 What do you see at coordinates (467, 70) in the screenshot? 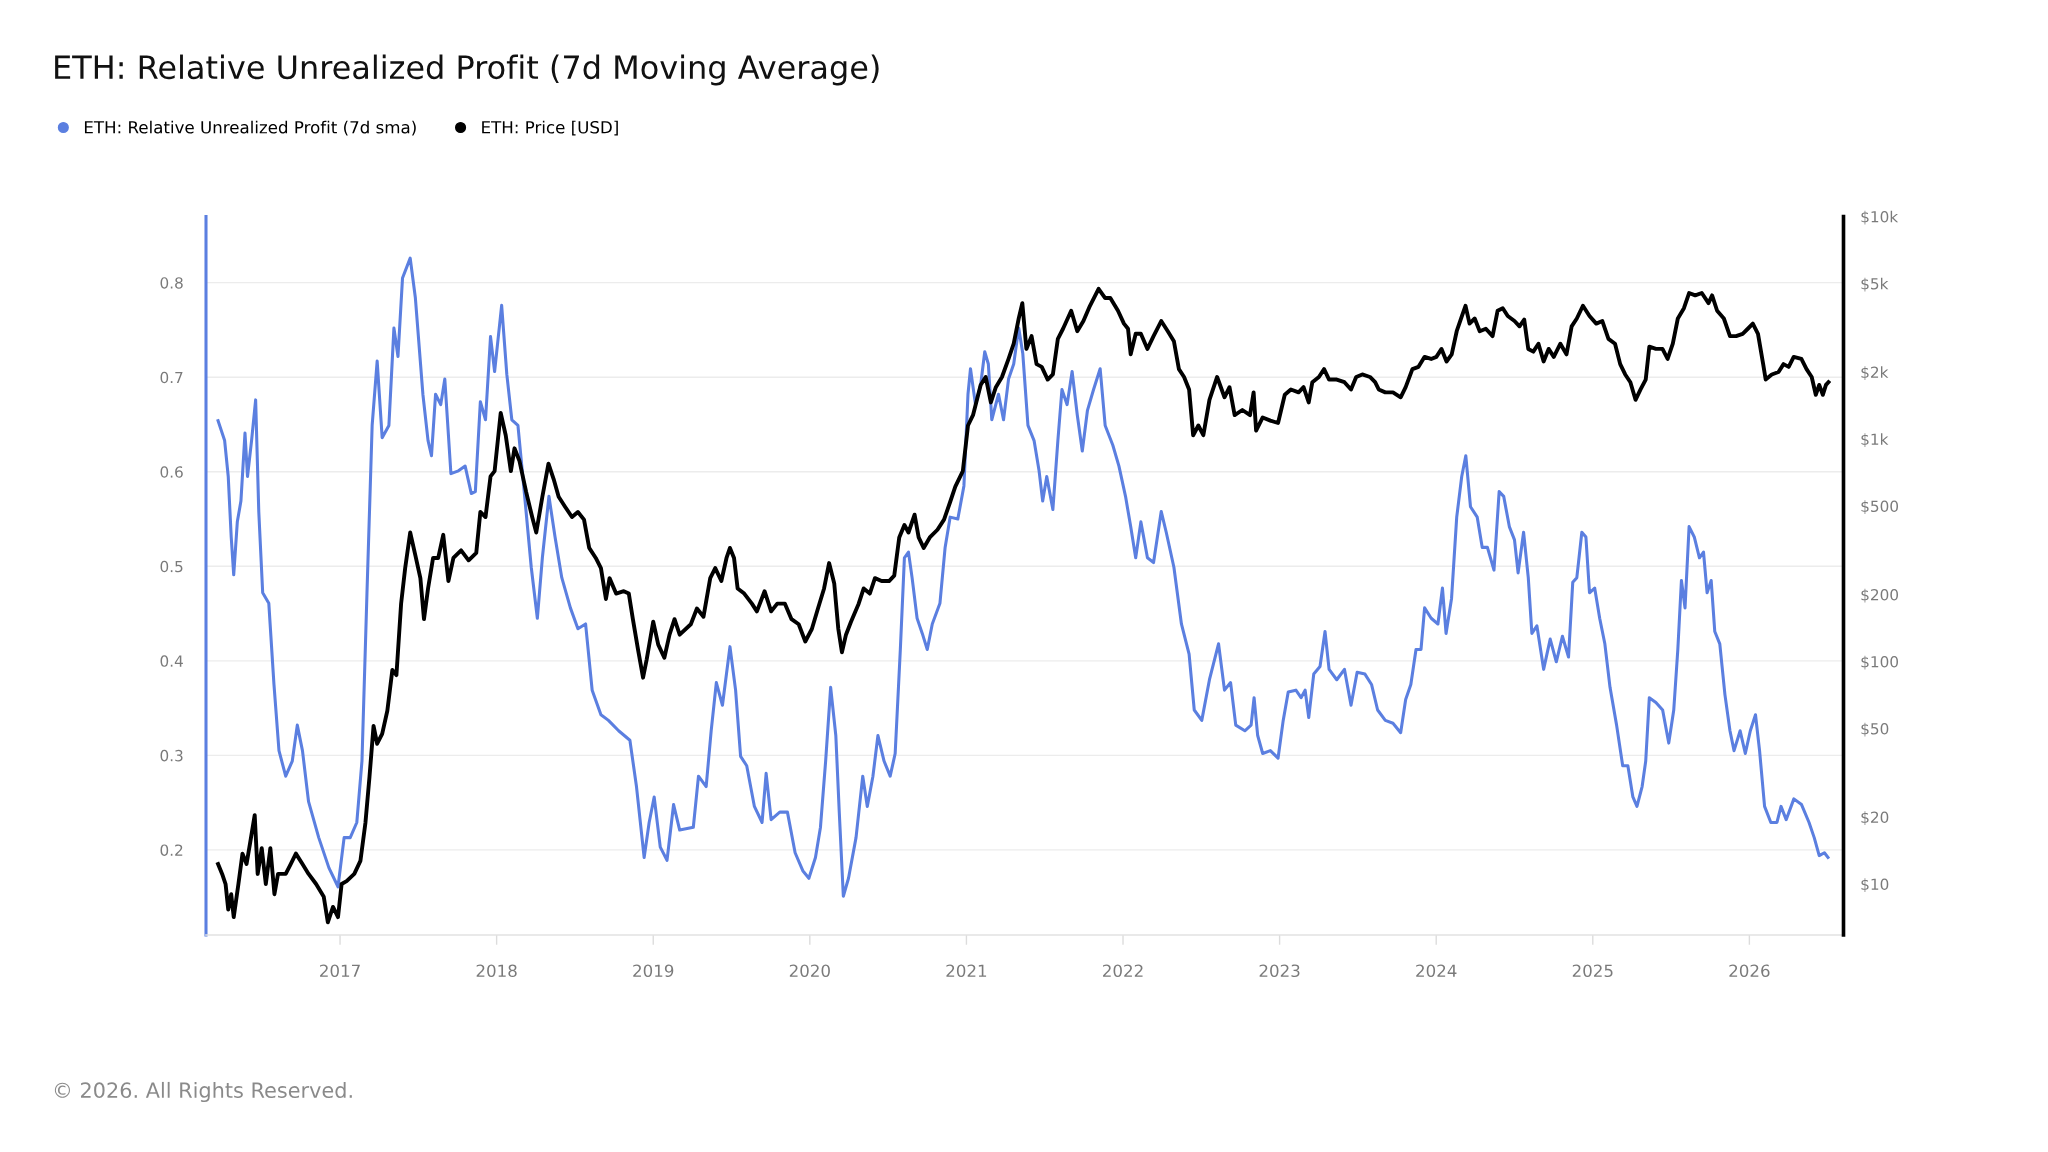
I see `chart-title: ETH: Relative Unrealized Profit (7d Moving Average)` at bounding box center [467, 70].